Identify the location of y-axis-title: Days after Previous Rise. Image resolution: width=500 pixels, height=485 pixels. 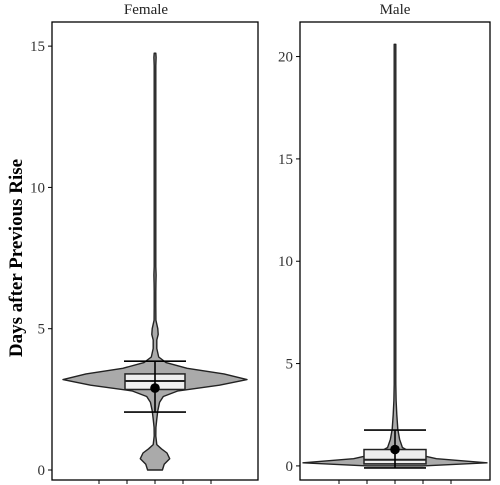
(16, 258).